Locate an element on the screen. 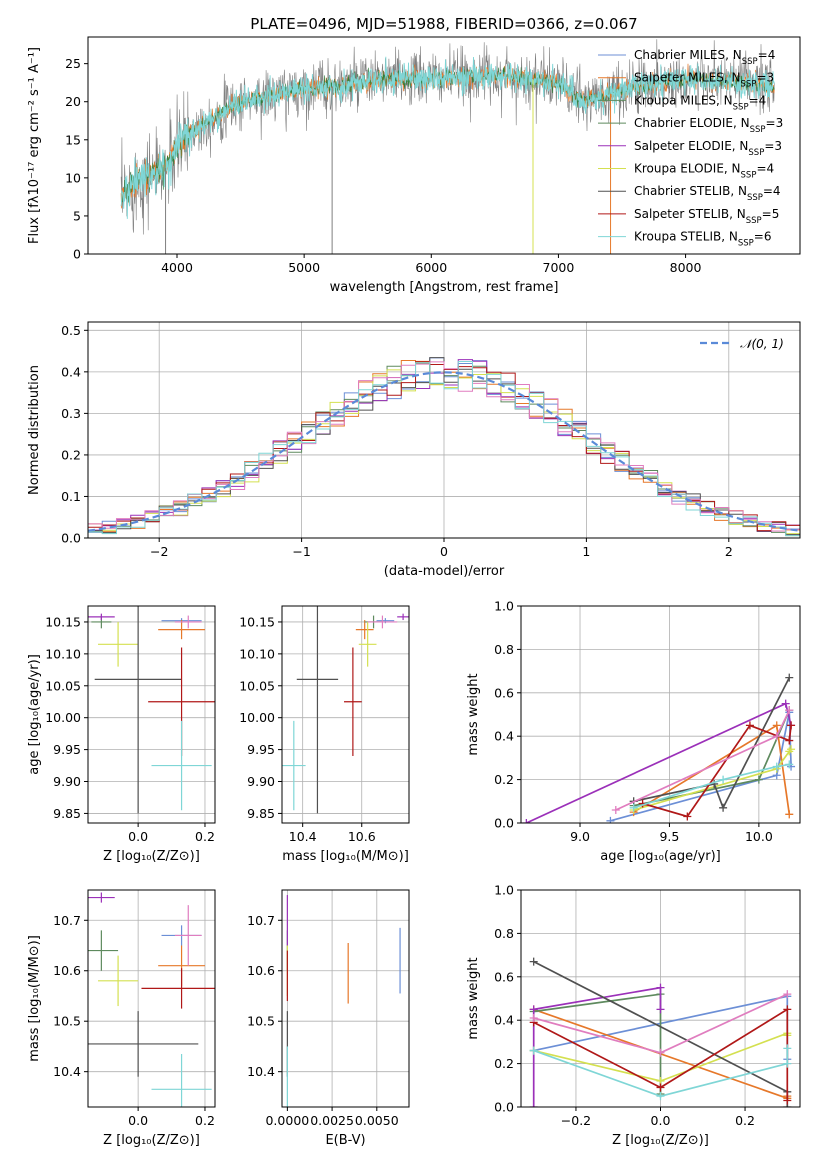 This screenshot has width=819, height=1170. y-tick-label: 25 is located at coordinates (73, 63).